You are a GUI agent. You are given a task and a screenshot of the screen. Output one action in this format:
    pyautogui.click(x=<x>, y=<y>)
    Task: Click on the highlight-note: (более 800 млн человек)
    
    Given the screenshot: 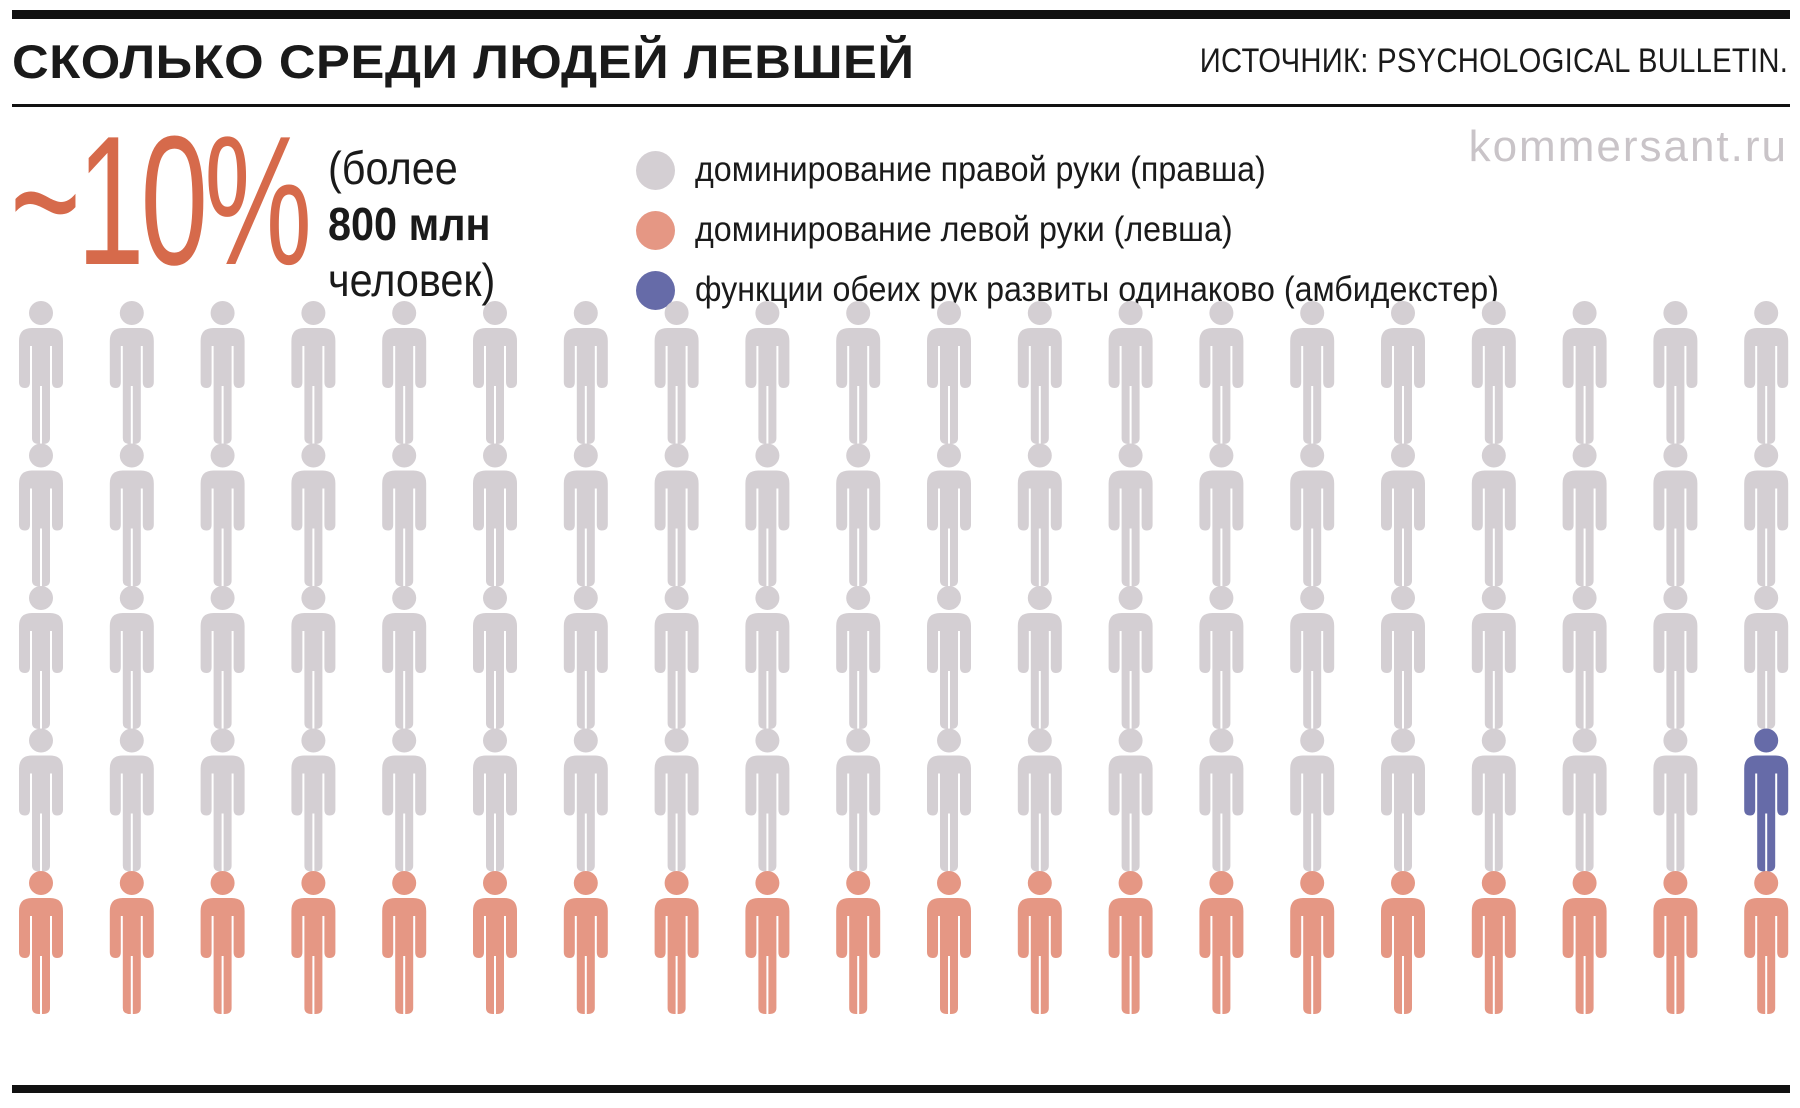 What is the action you would take?
    pyautogui.click(x=411, y=224)
    